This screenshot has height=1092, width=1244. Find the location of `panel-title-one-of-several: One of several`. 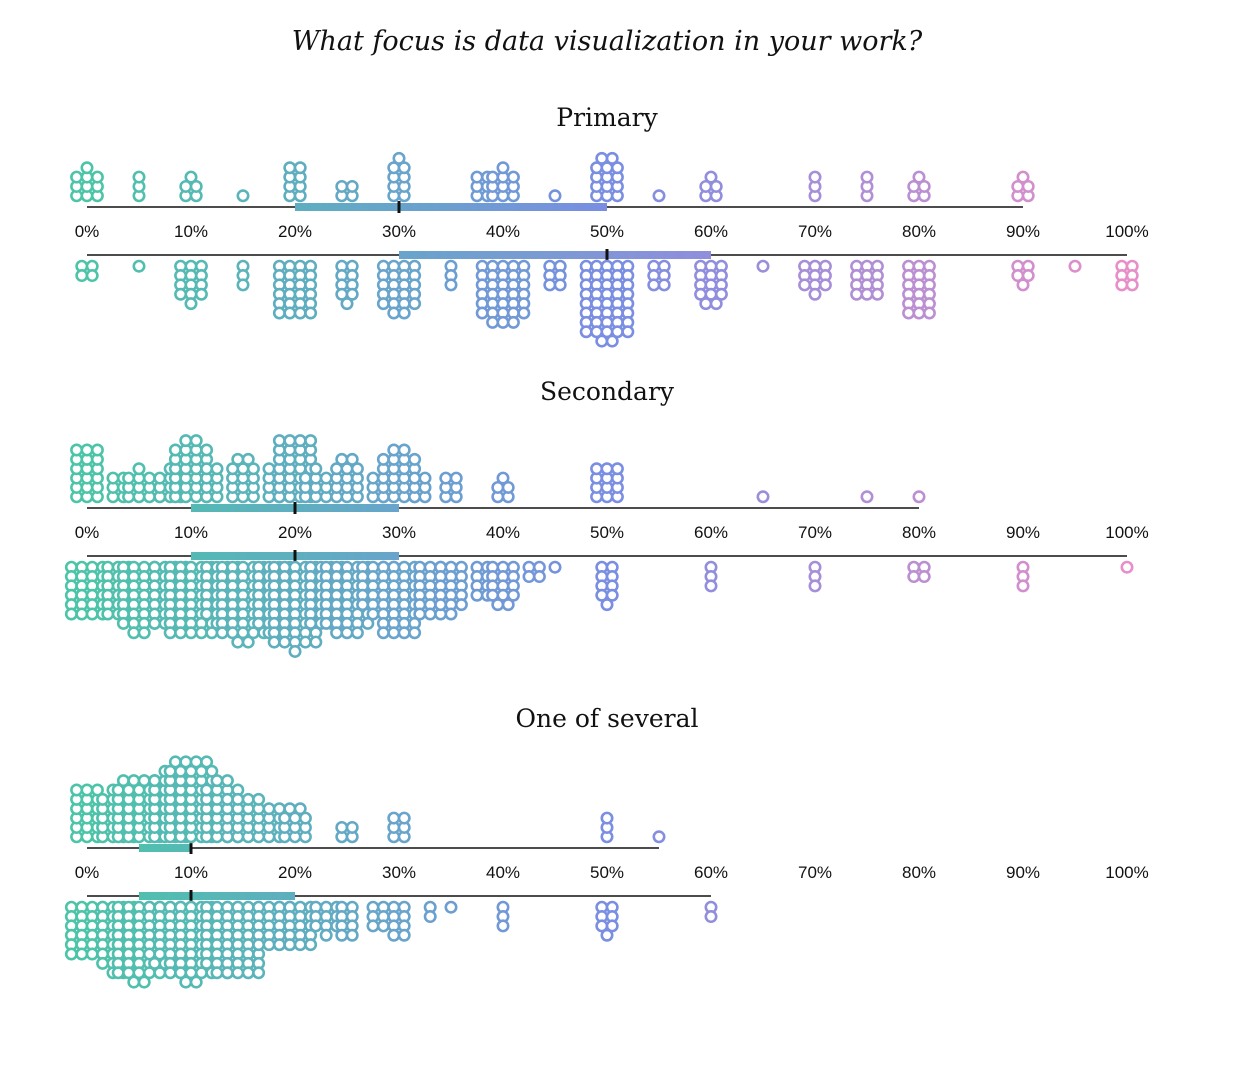

panel-title-one-of-several: One of several is located at coordinates (607, 718).